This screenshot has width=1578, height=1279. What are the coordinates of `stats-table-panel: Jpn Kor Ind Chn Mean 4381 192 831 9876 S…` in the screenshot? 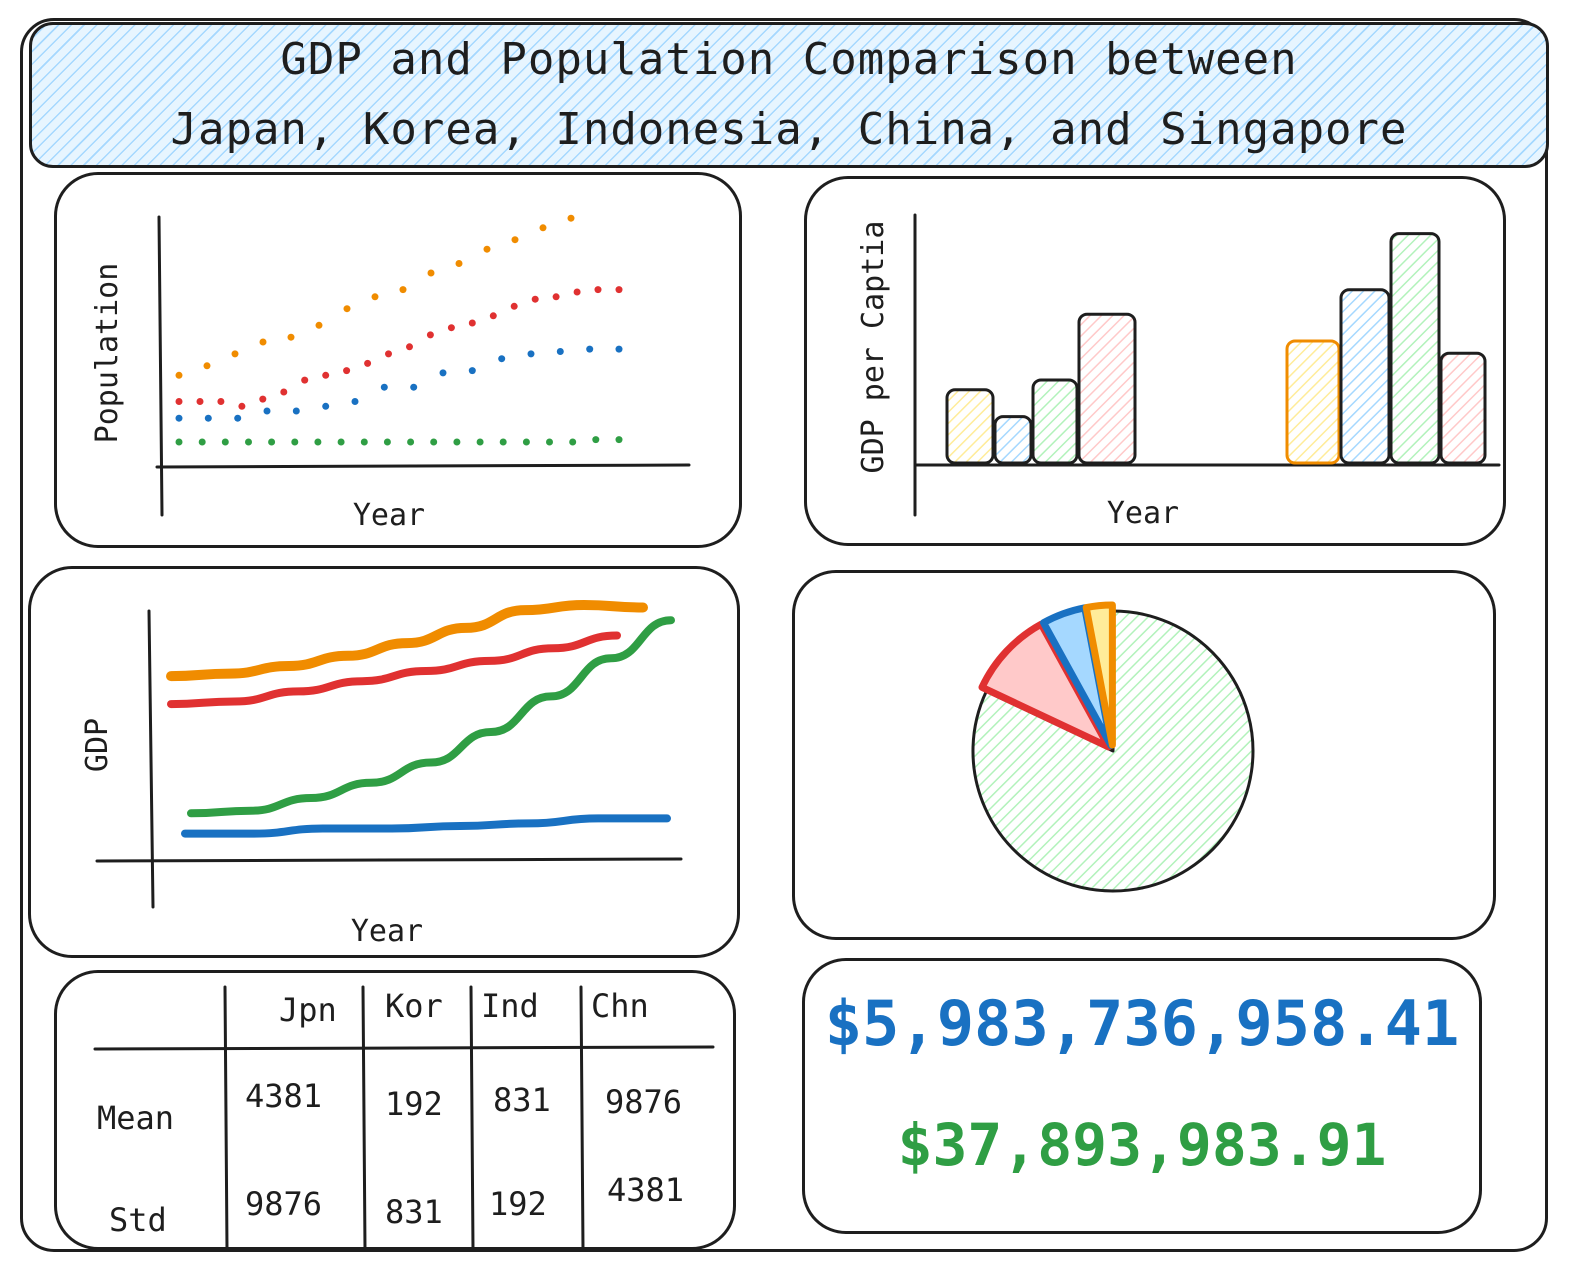 It's located at (395, 1110).